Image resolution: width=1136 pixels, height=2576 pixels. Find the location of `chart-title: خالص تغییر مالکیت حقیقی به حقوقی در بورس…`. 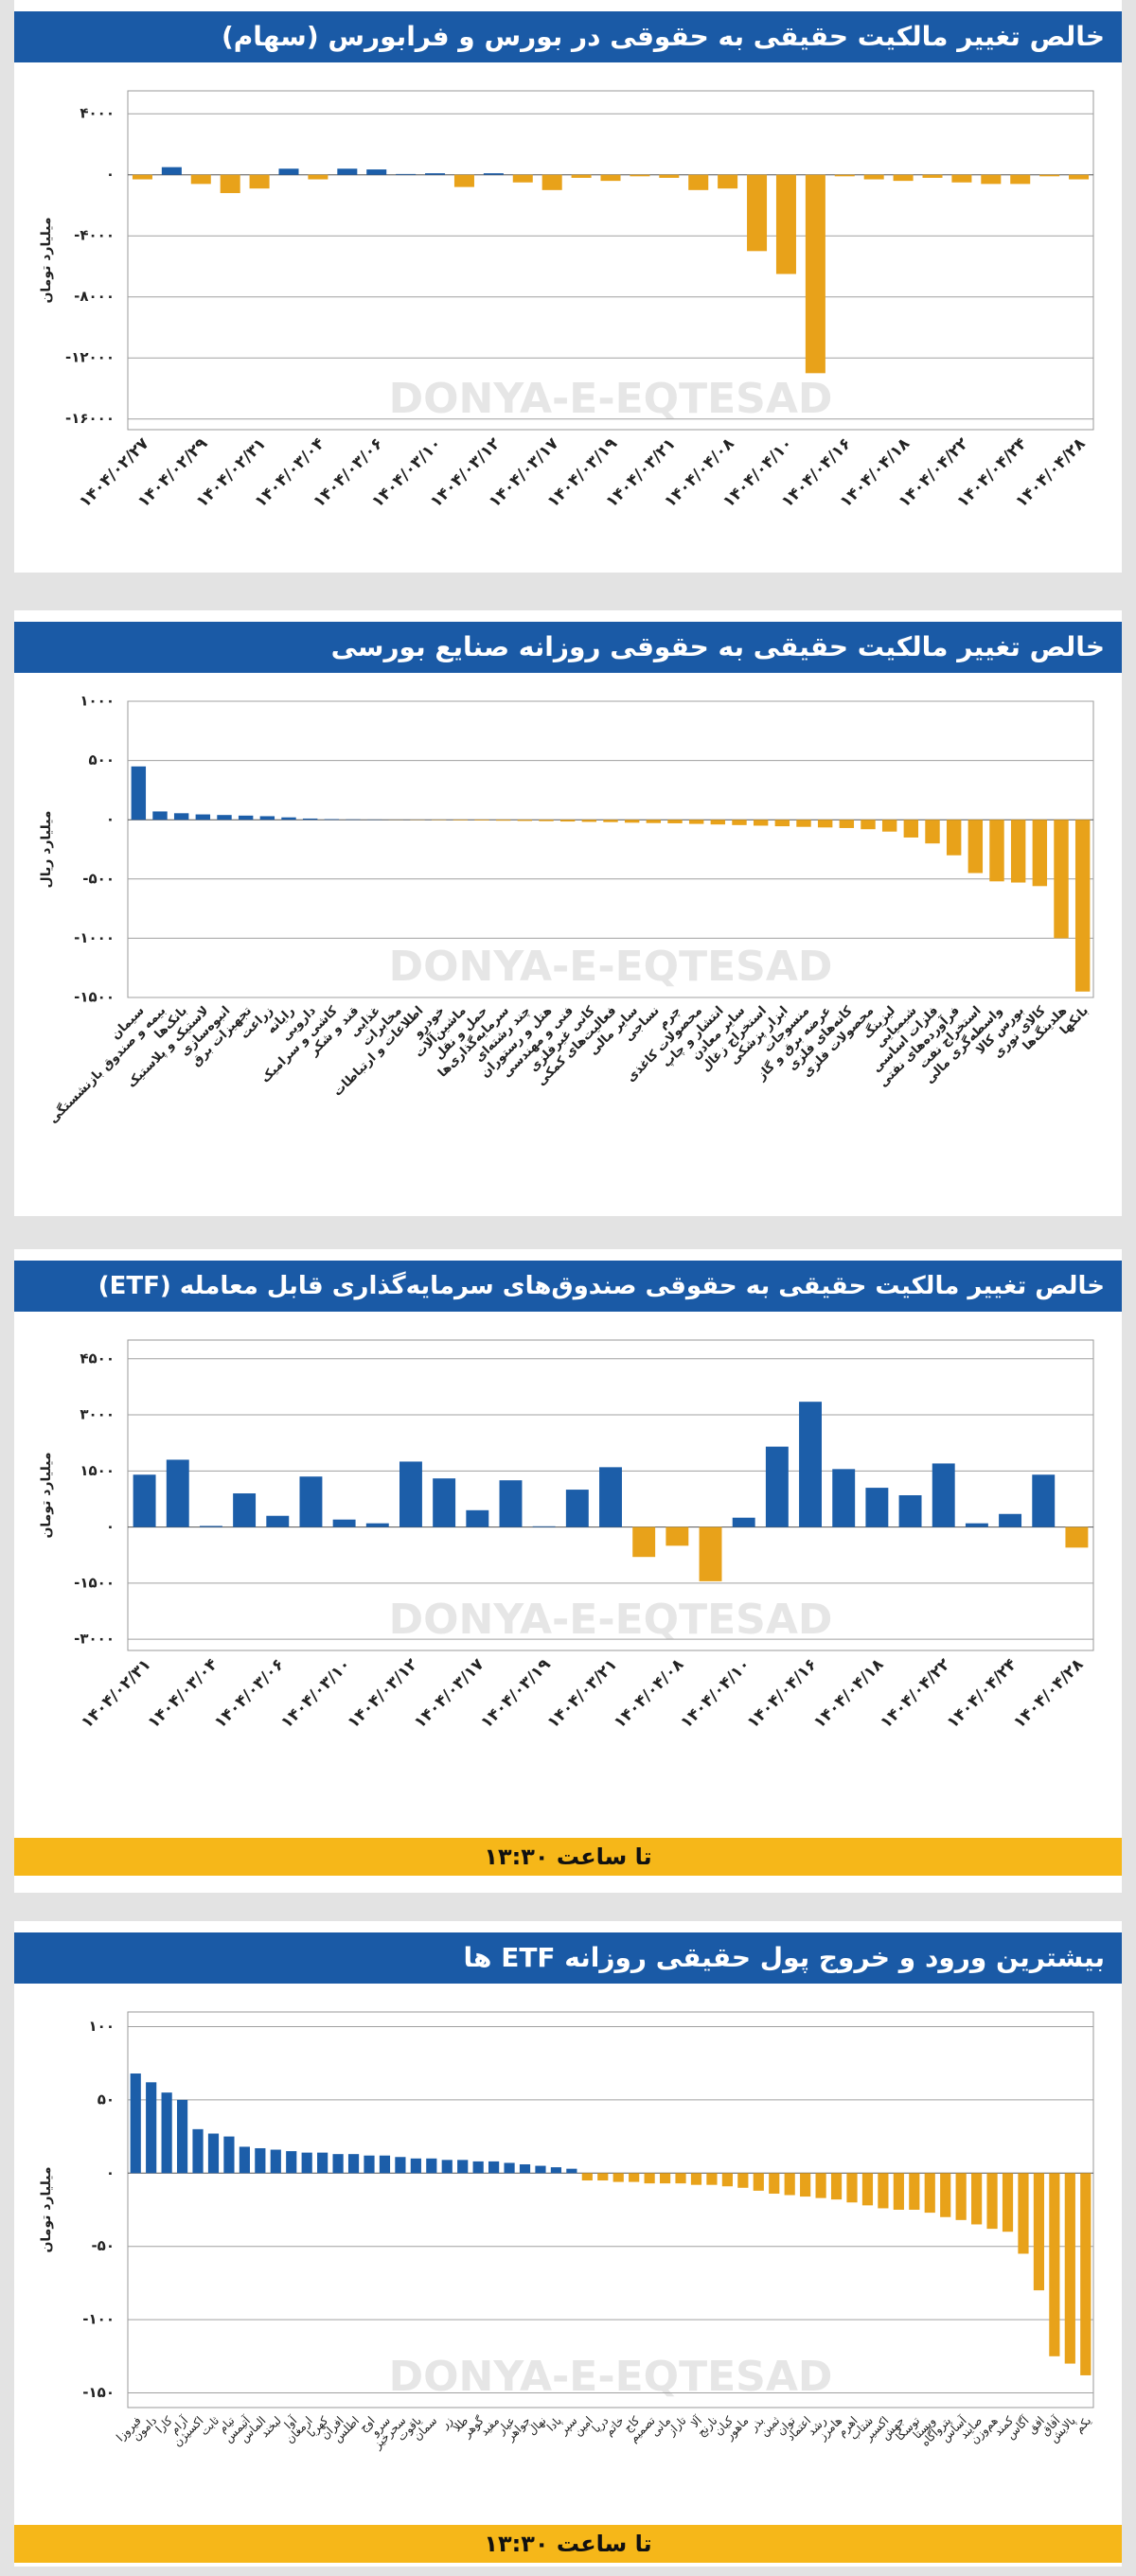

chart-title: خالص تغییر مالکیت حقیقی به حقوقی در بورس… is located at coordinates (568, 36).